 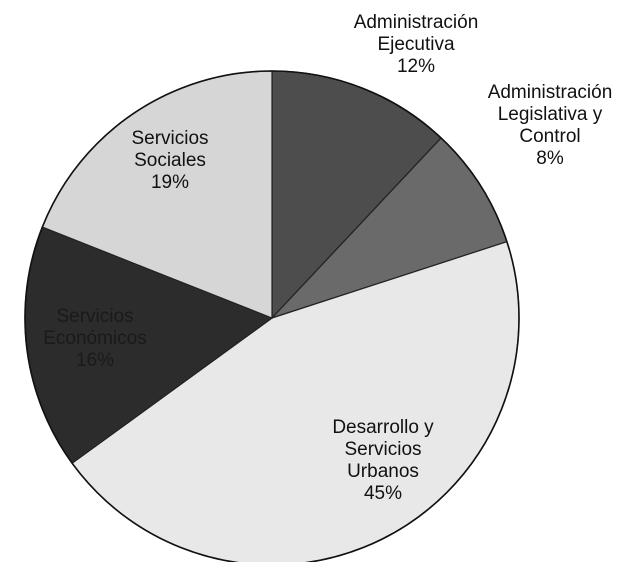 I want to click on slice-label-line: Ejecutiva, so click(x=416, y=44).